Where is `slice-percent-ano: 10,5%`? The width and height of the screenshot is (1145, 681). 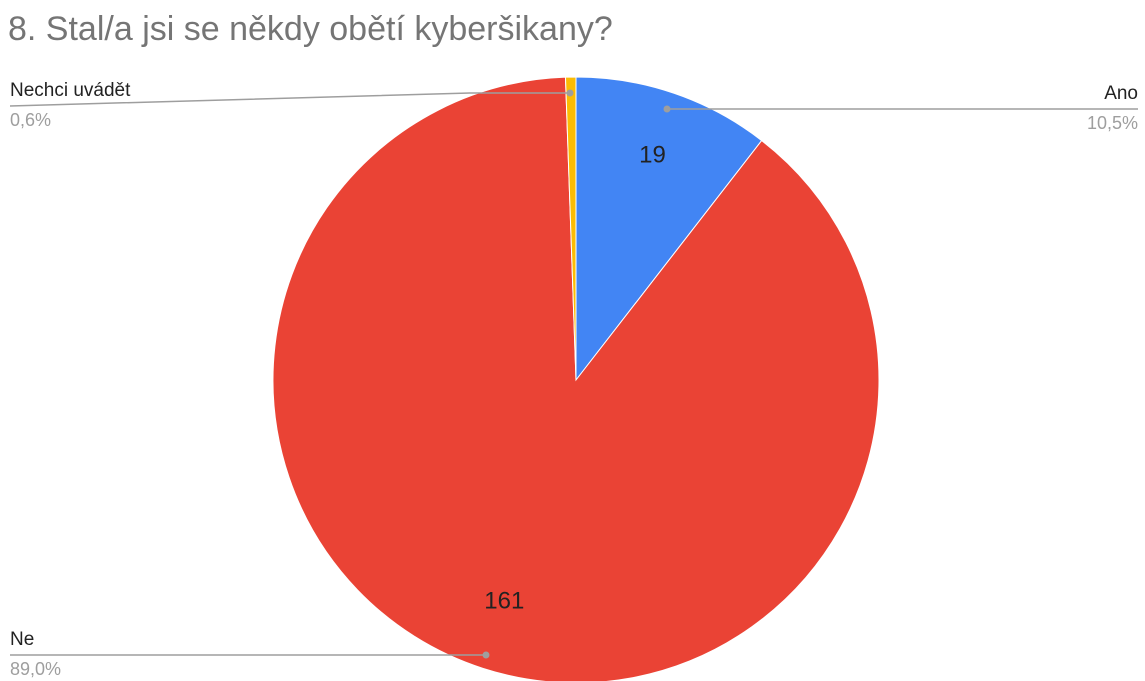
slice-percent-ano: 10,5% is located at coordinates (1112, 123).